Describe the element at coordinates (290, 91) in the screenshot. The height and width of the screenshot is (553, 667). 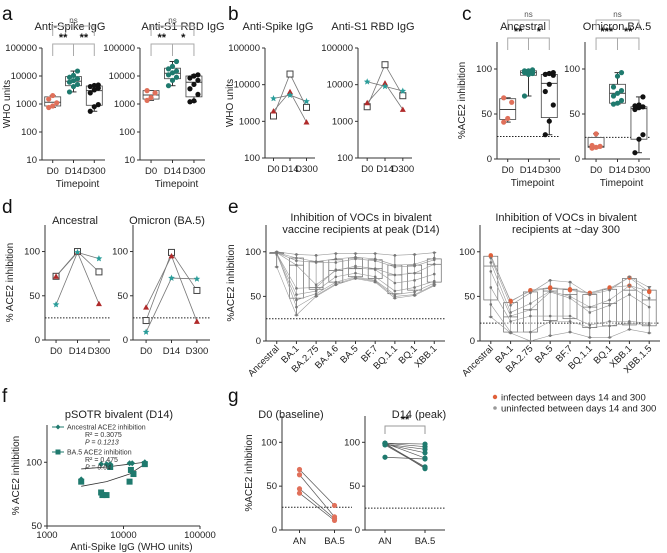
I see `data-point-triangle` at that location.